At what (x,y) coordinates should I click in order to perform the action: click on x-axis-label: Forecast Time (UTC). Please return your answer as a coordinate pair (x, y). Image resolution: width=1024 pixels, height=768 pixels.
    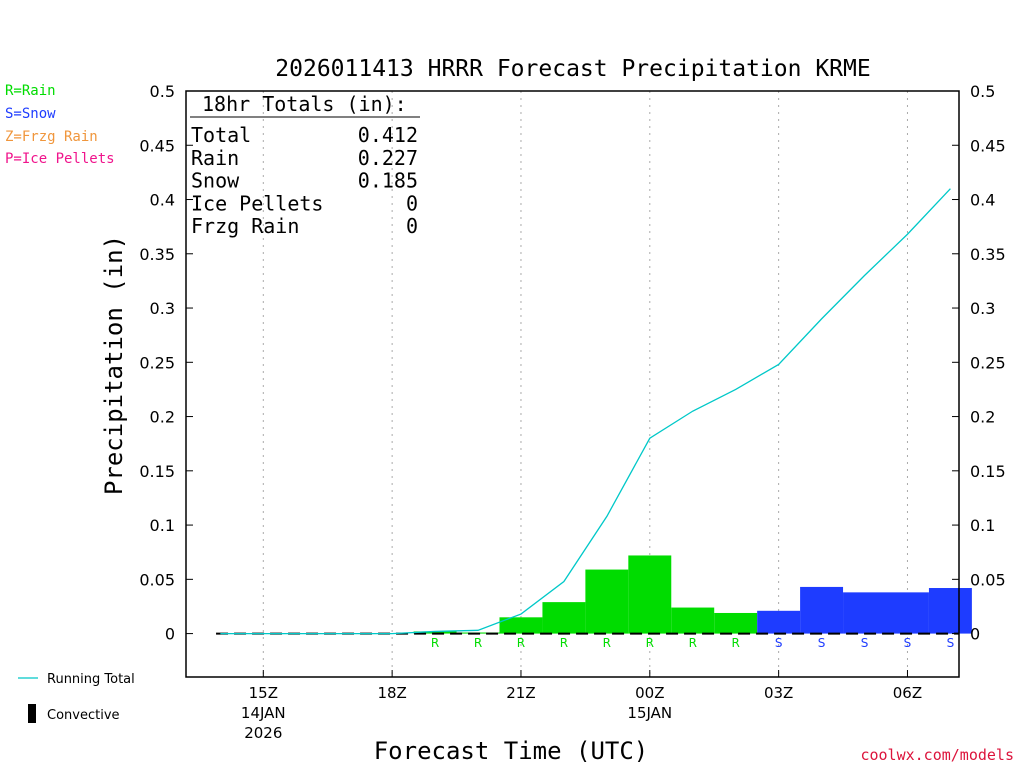
    Looking at the image, I should click on (511, 751).